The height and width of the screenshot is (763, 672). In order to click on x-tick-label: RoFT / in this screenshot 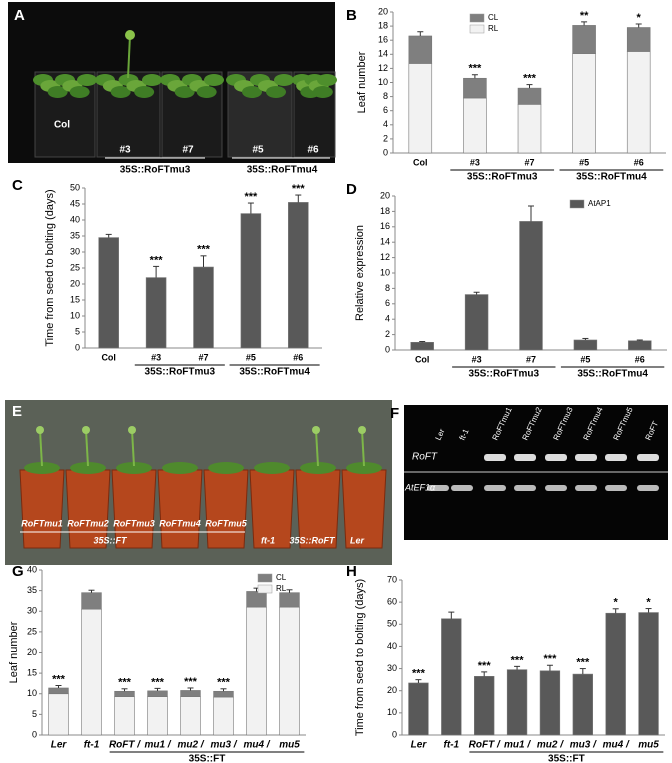, I will do `click(485, 745)`.